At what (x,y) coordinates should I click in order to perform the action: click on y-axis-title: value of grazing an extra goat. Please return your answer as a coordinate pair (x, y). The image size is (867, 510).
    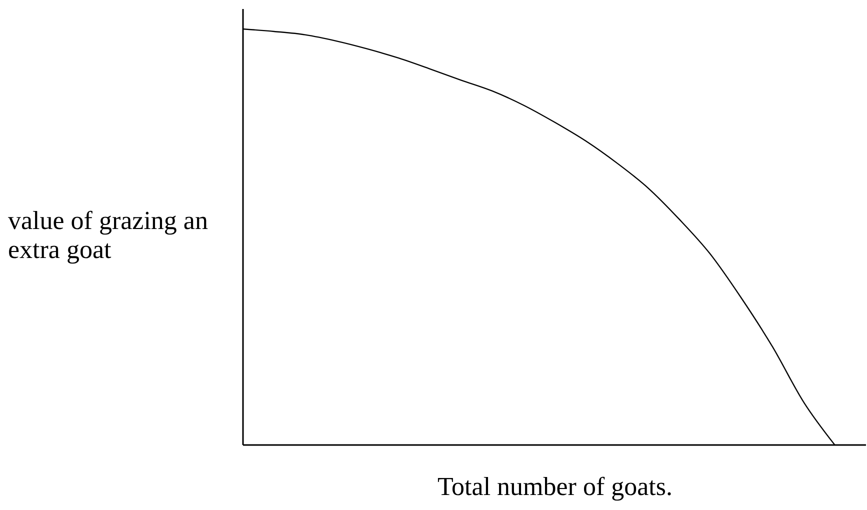
    Looking at the image, I should click on (108, 235).